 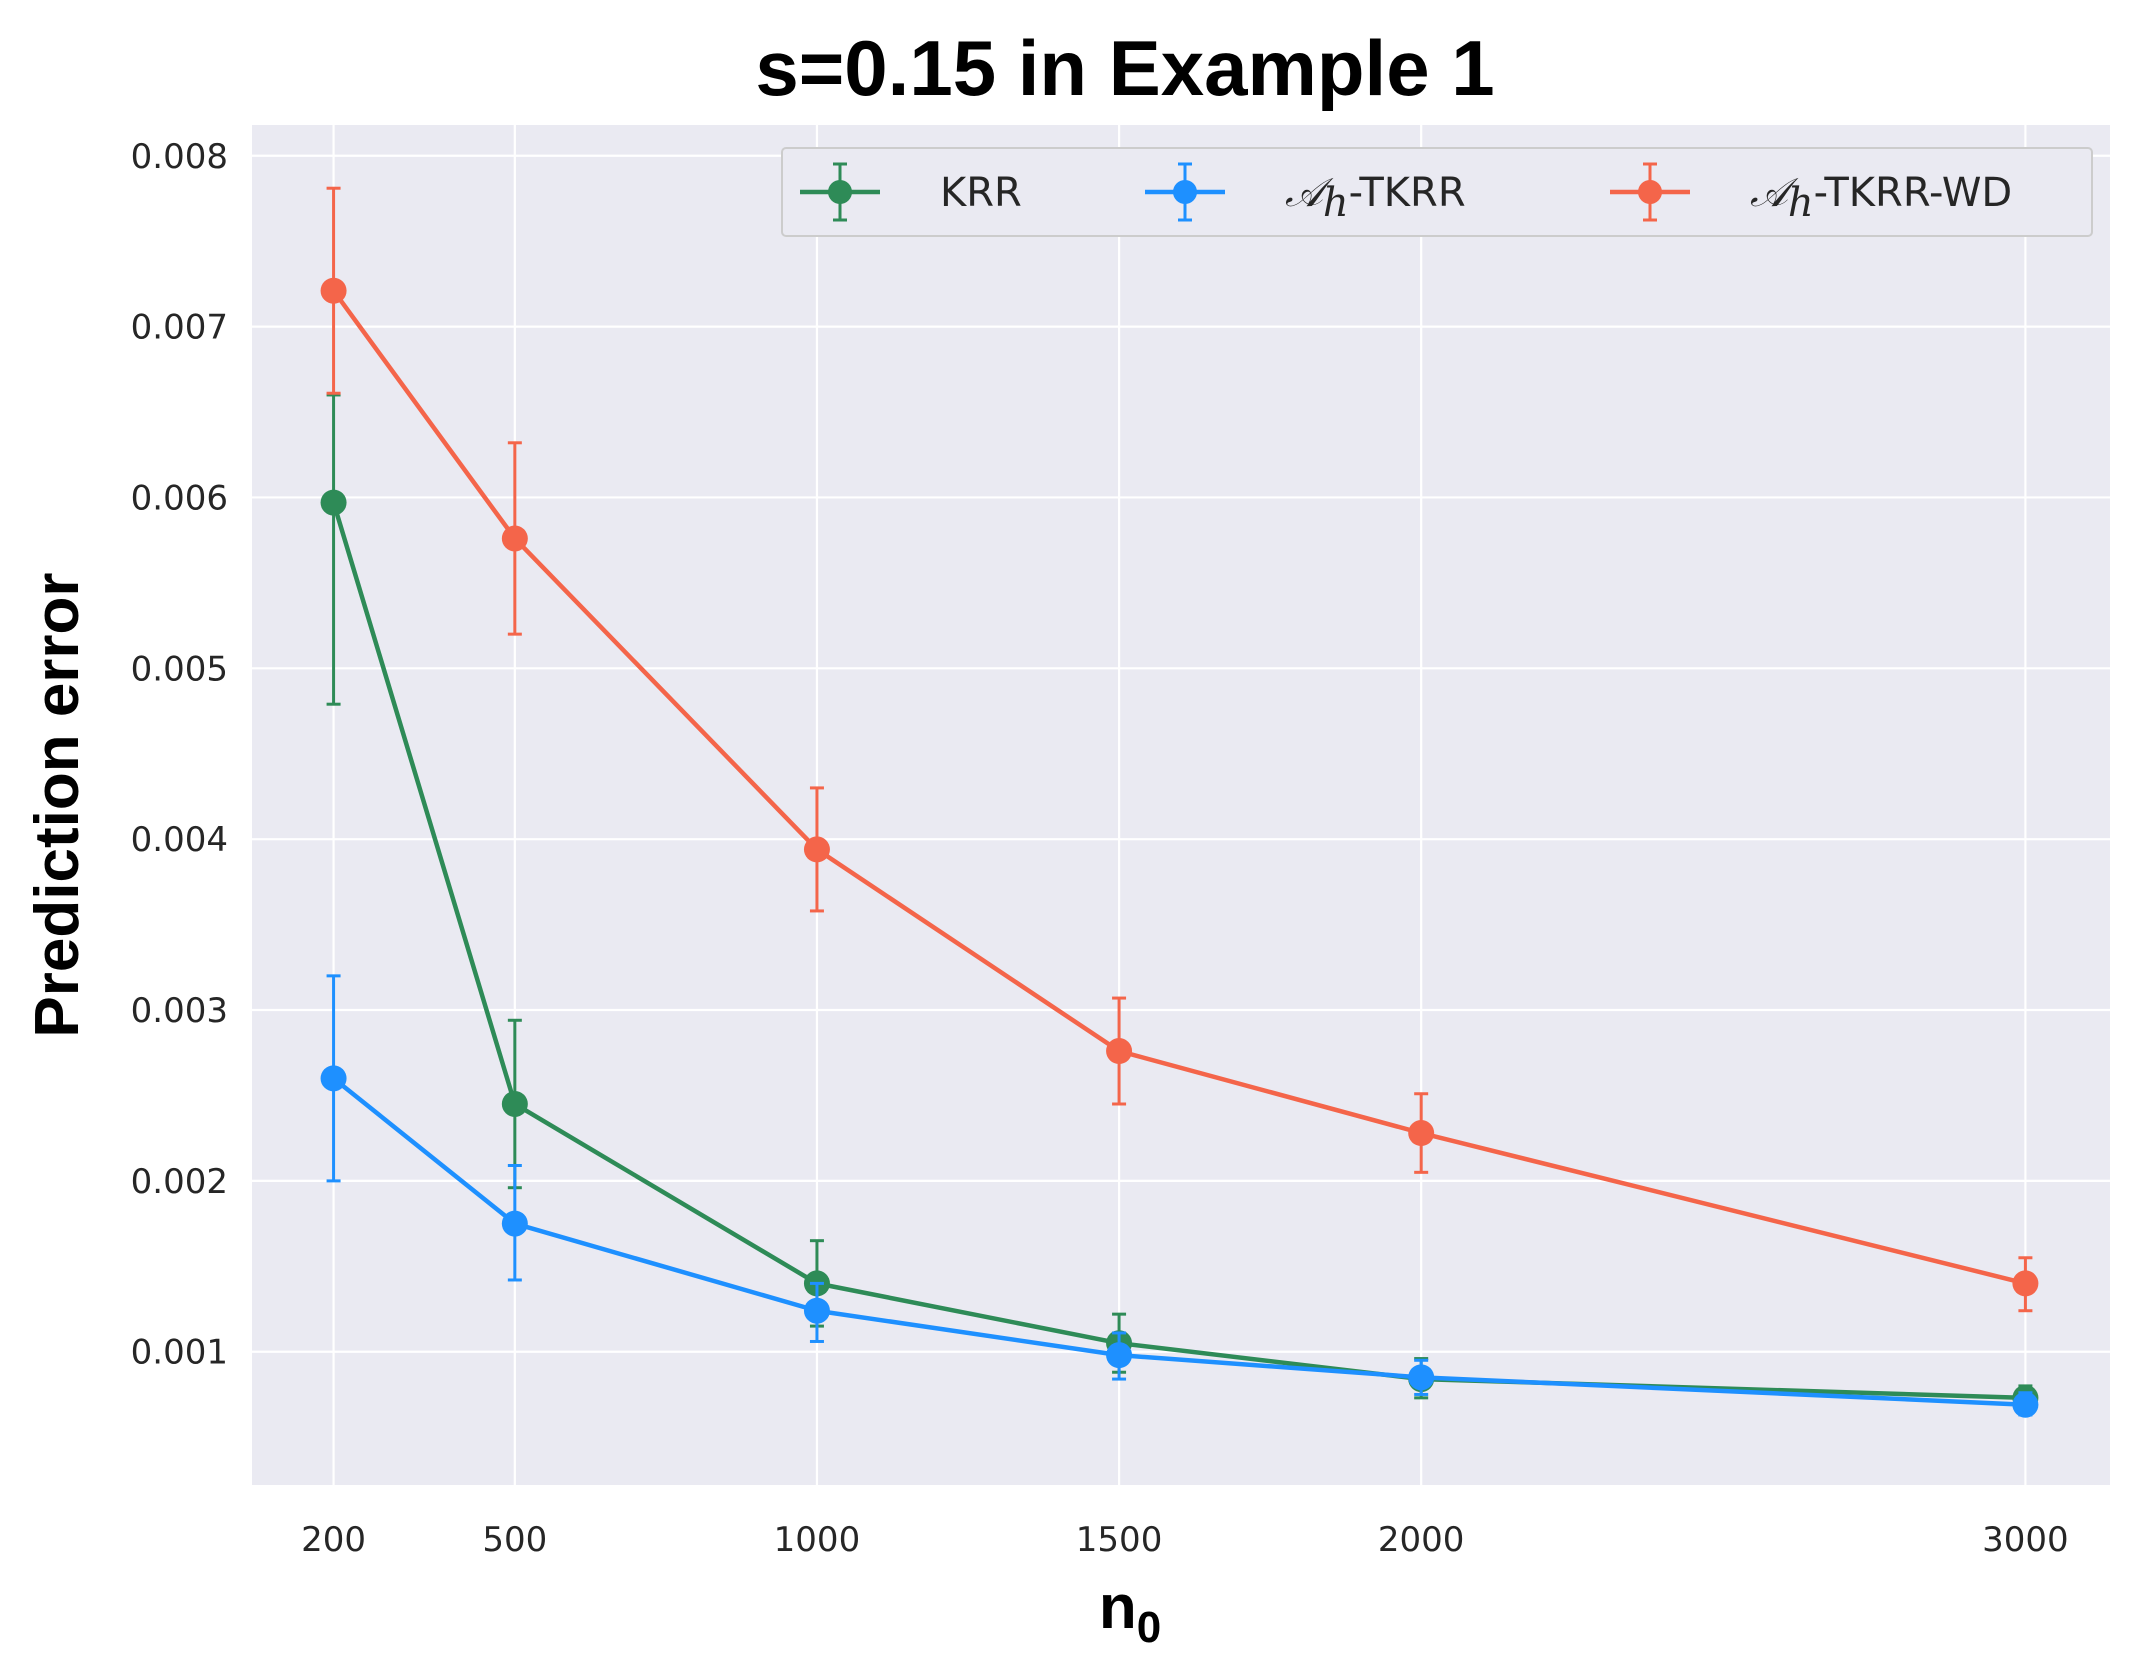 What do you see at coordinates (2025, 1540) in the screenshot?
I see `x-tick-label: 3000` at bounding box center [2025, 1540].